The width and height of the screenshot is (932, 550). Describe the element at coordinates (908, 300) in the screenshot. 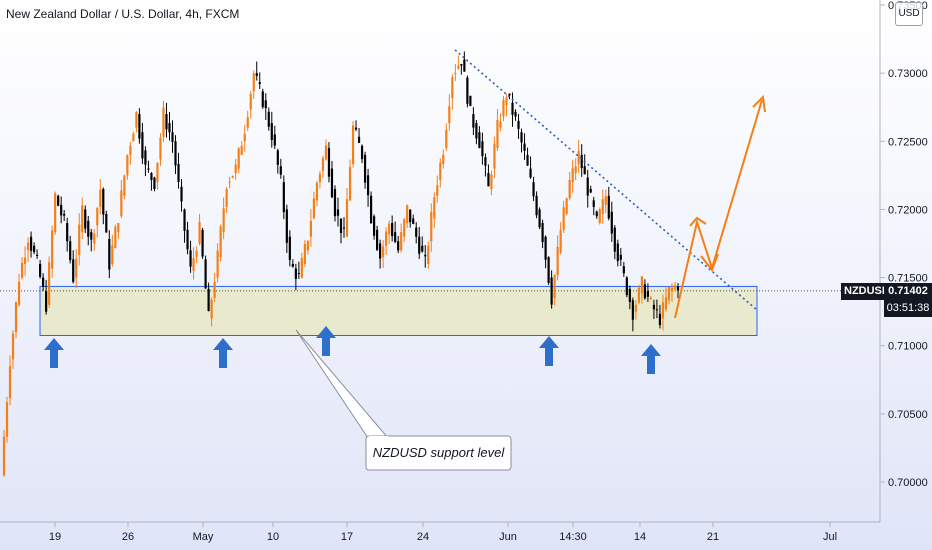

I see `last-price-box: 0.71402 03:51:38` at that location.